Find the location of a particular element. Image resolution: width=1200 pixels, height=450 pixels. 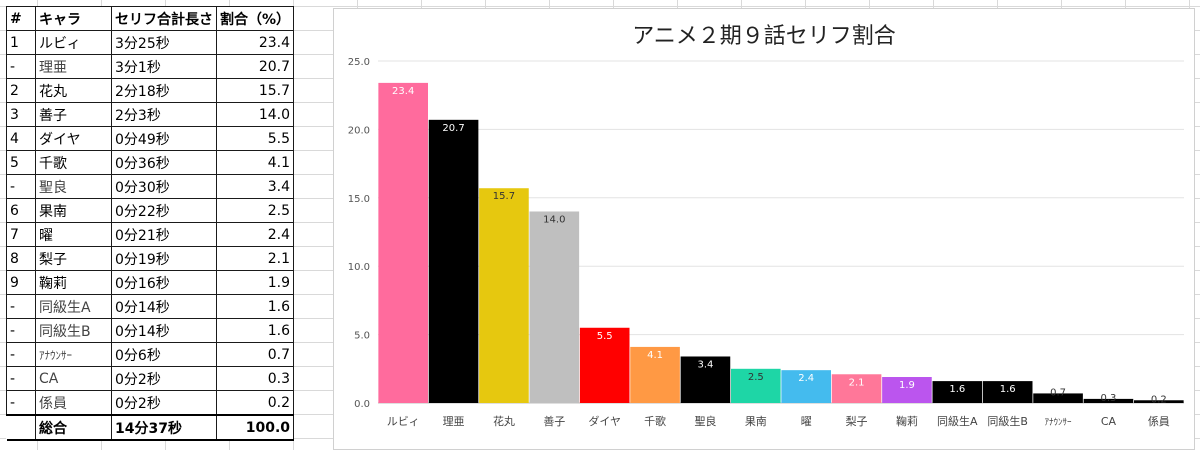

row-percent: 14.0 is located at coordinates (255, 114).